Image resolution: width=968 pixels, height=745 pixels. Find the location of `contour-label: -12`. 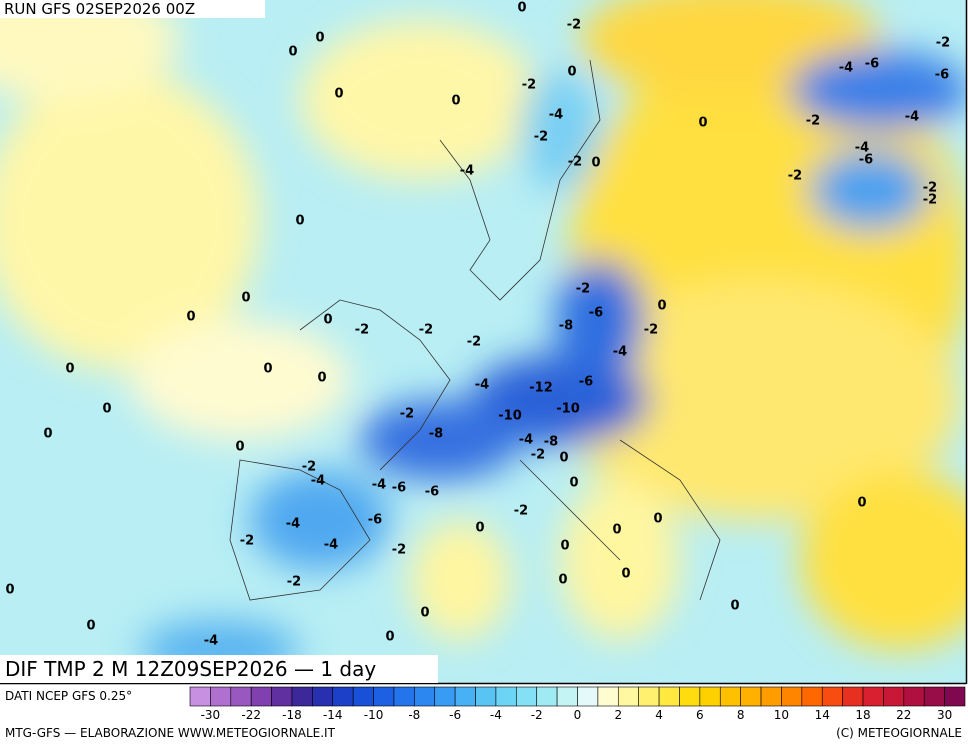

contour-label: -12 is located at coordinates (541, 388).